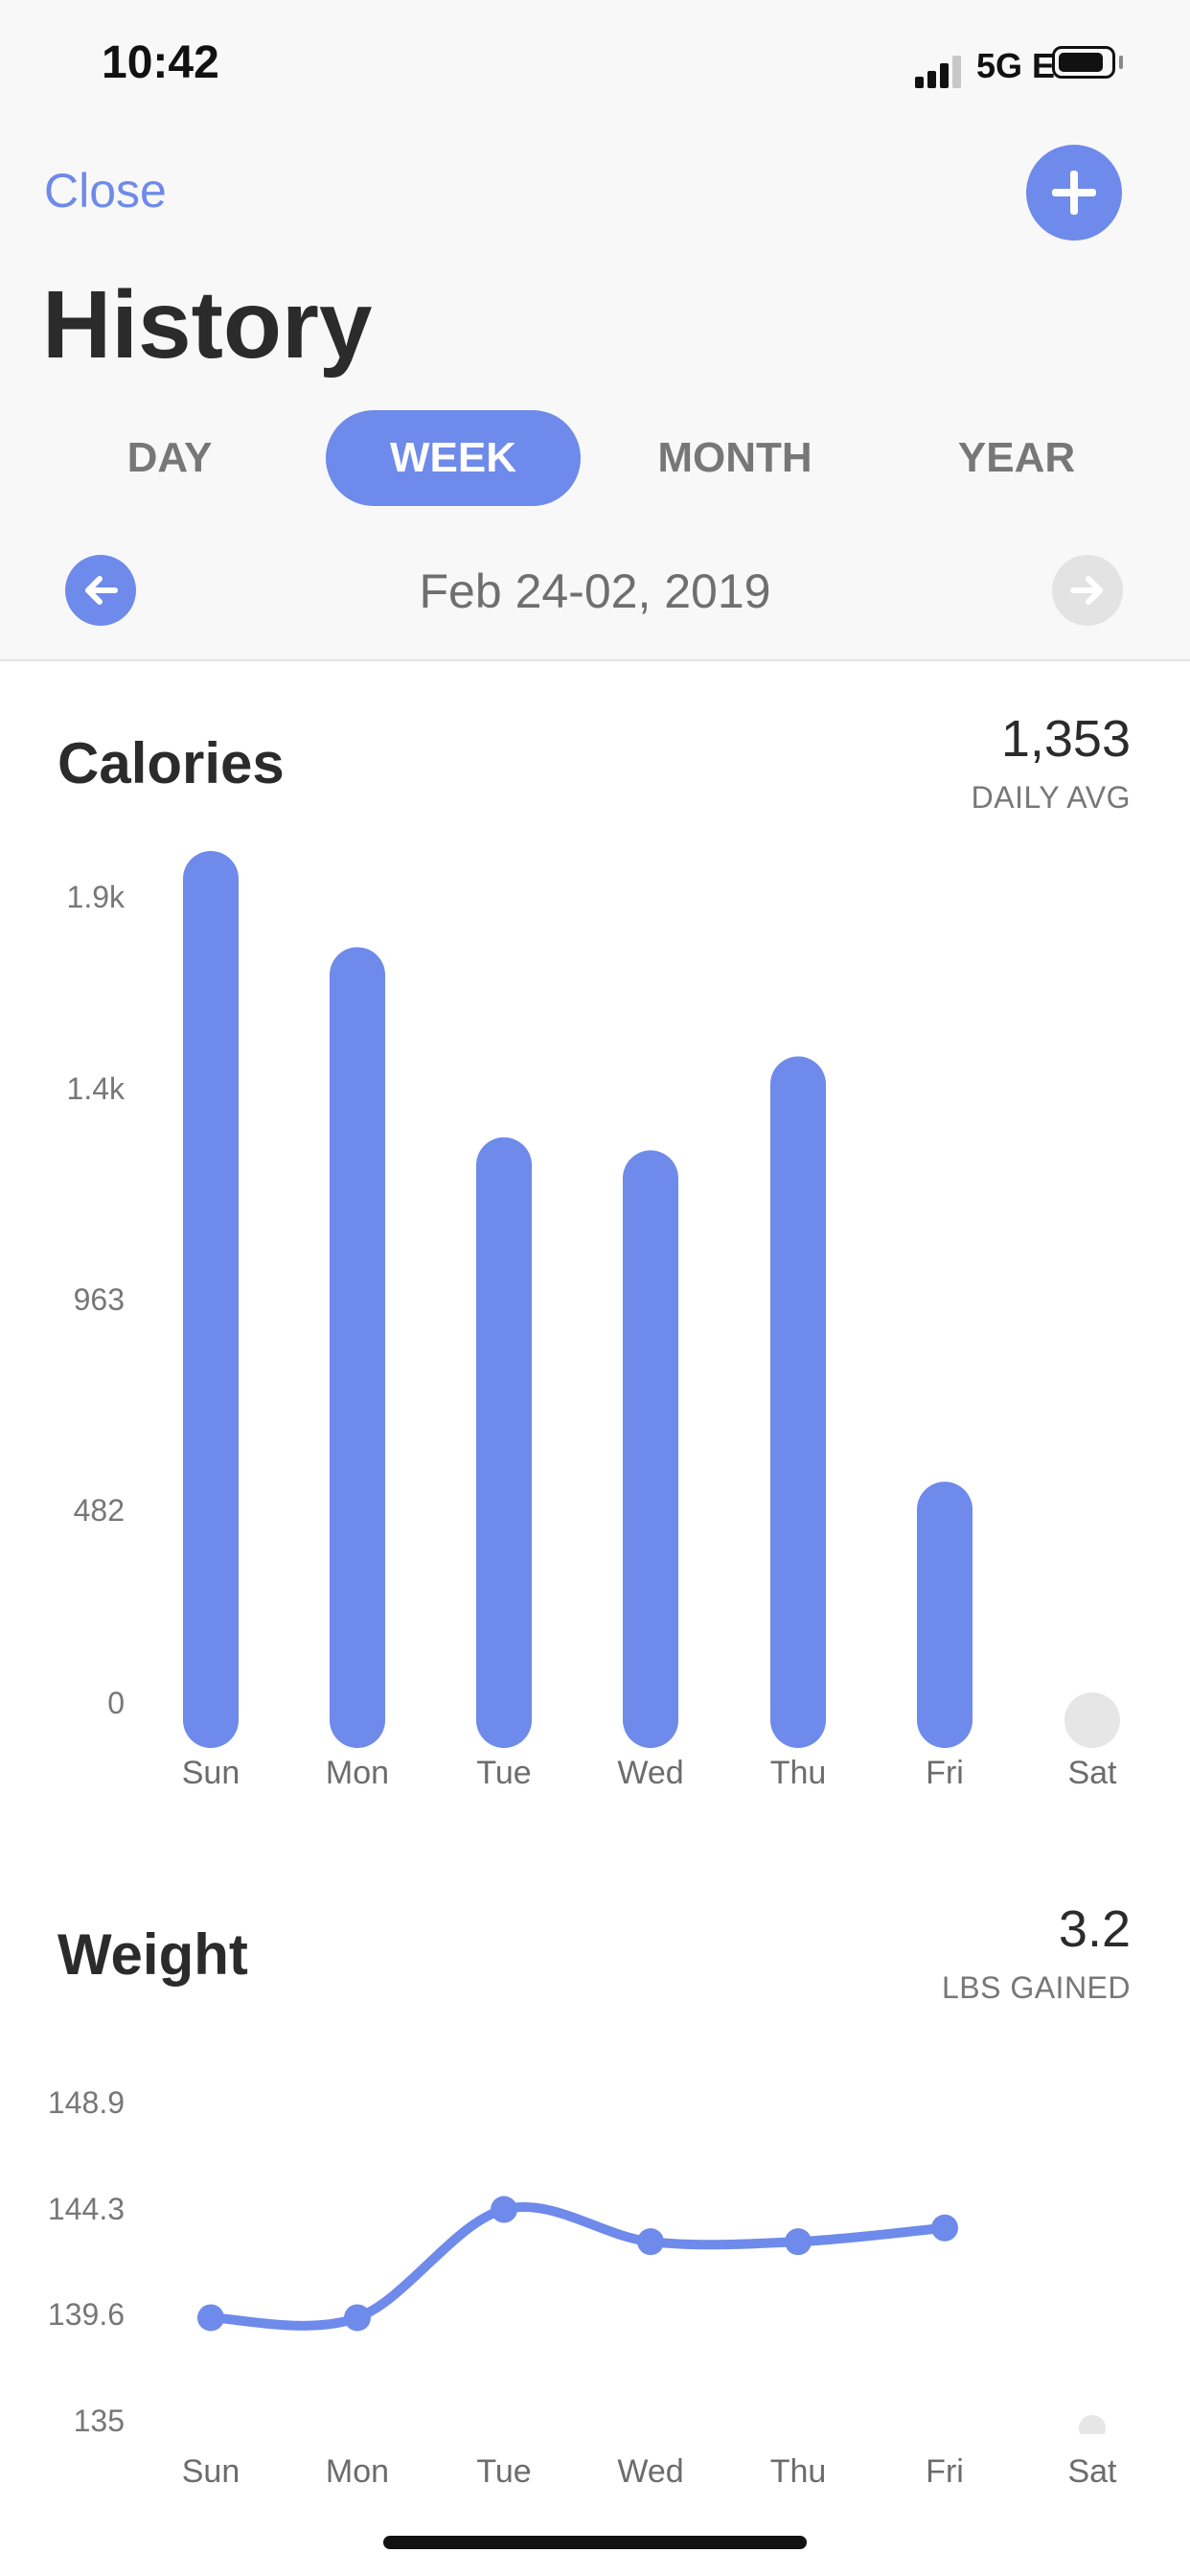  Describe the element at coordinates (99, 1299) in the screenshot. I see `calories-y-tick: 963` at that location.